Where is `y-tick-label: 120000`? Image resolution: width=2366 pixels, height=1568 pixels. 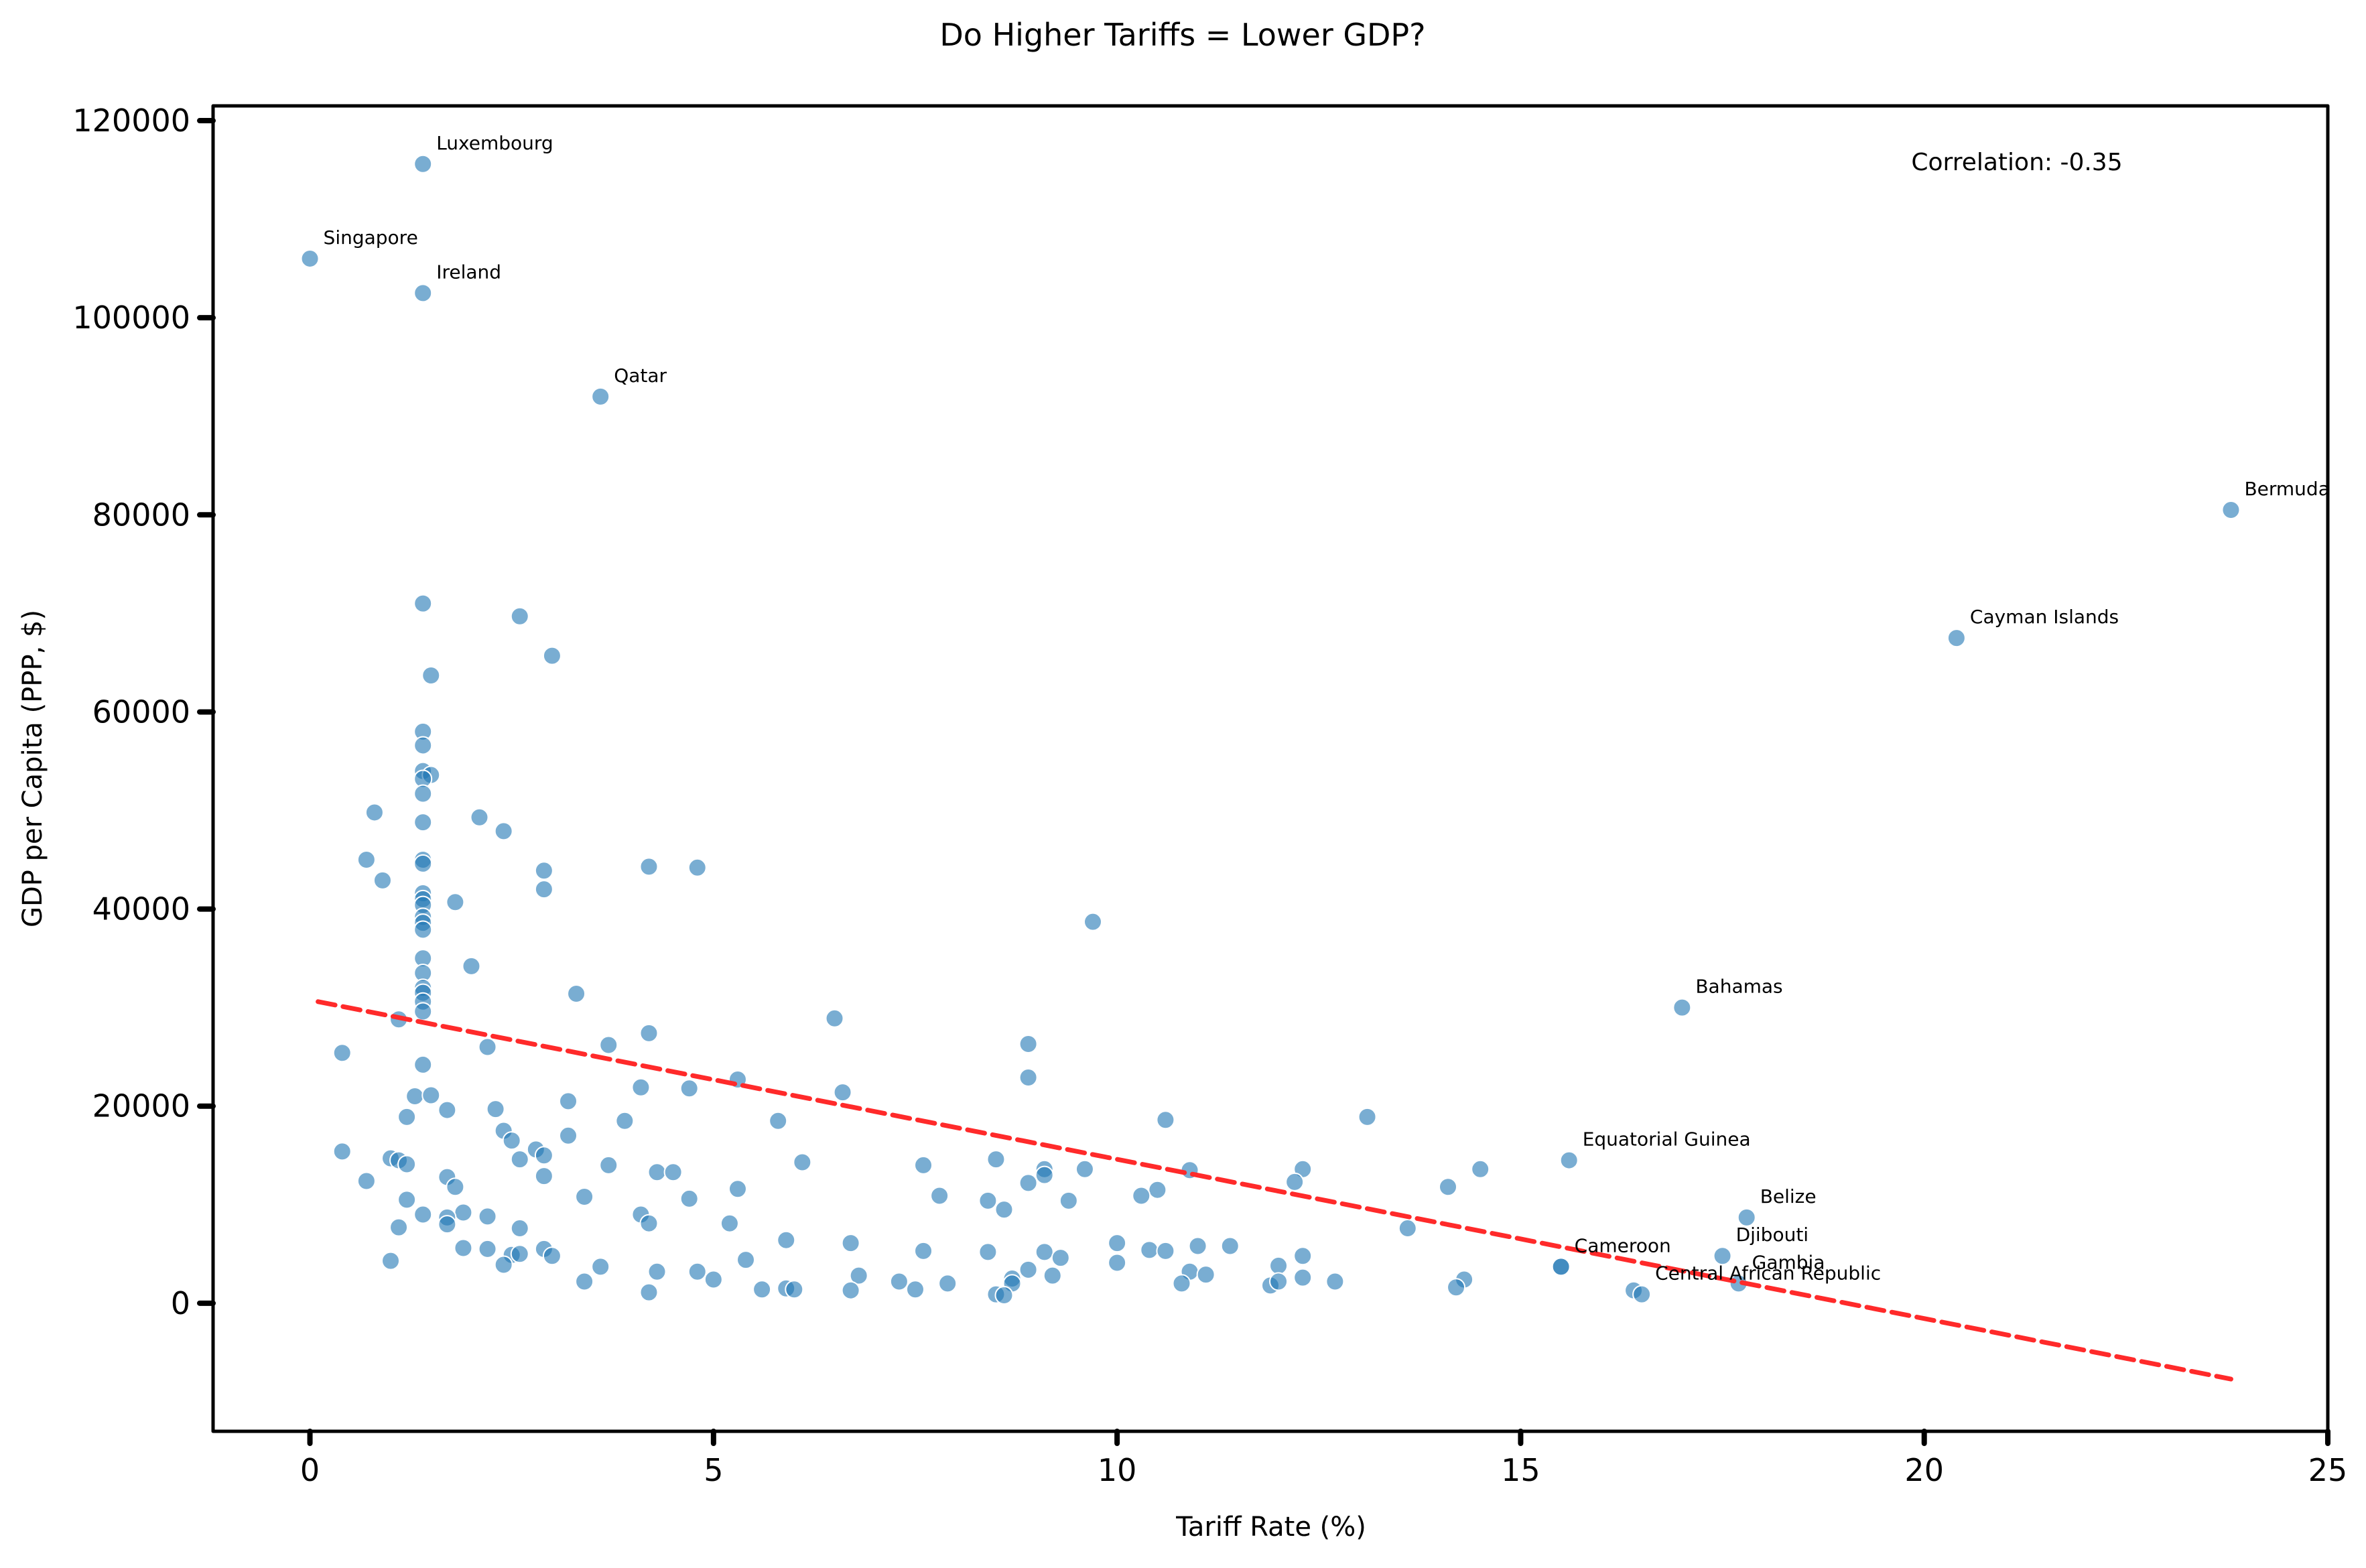
y-tick-label: 120000 is located at coordinates (131, 121).